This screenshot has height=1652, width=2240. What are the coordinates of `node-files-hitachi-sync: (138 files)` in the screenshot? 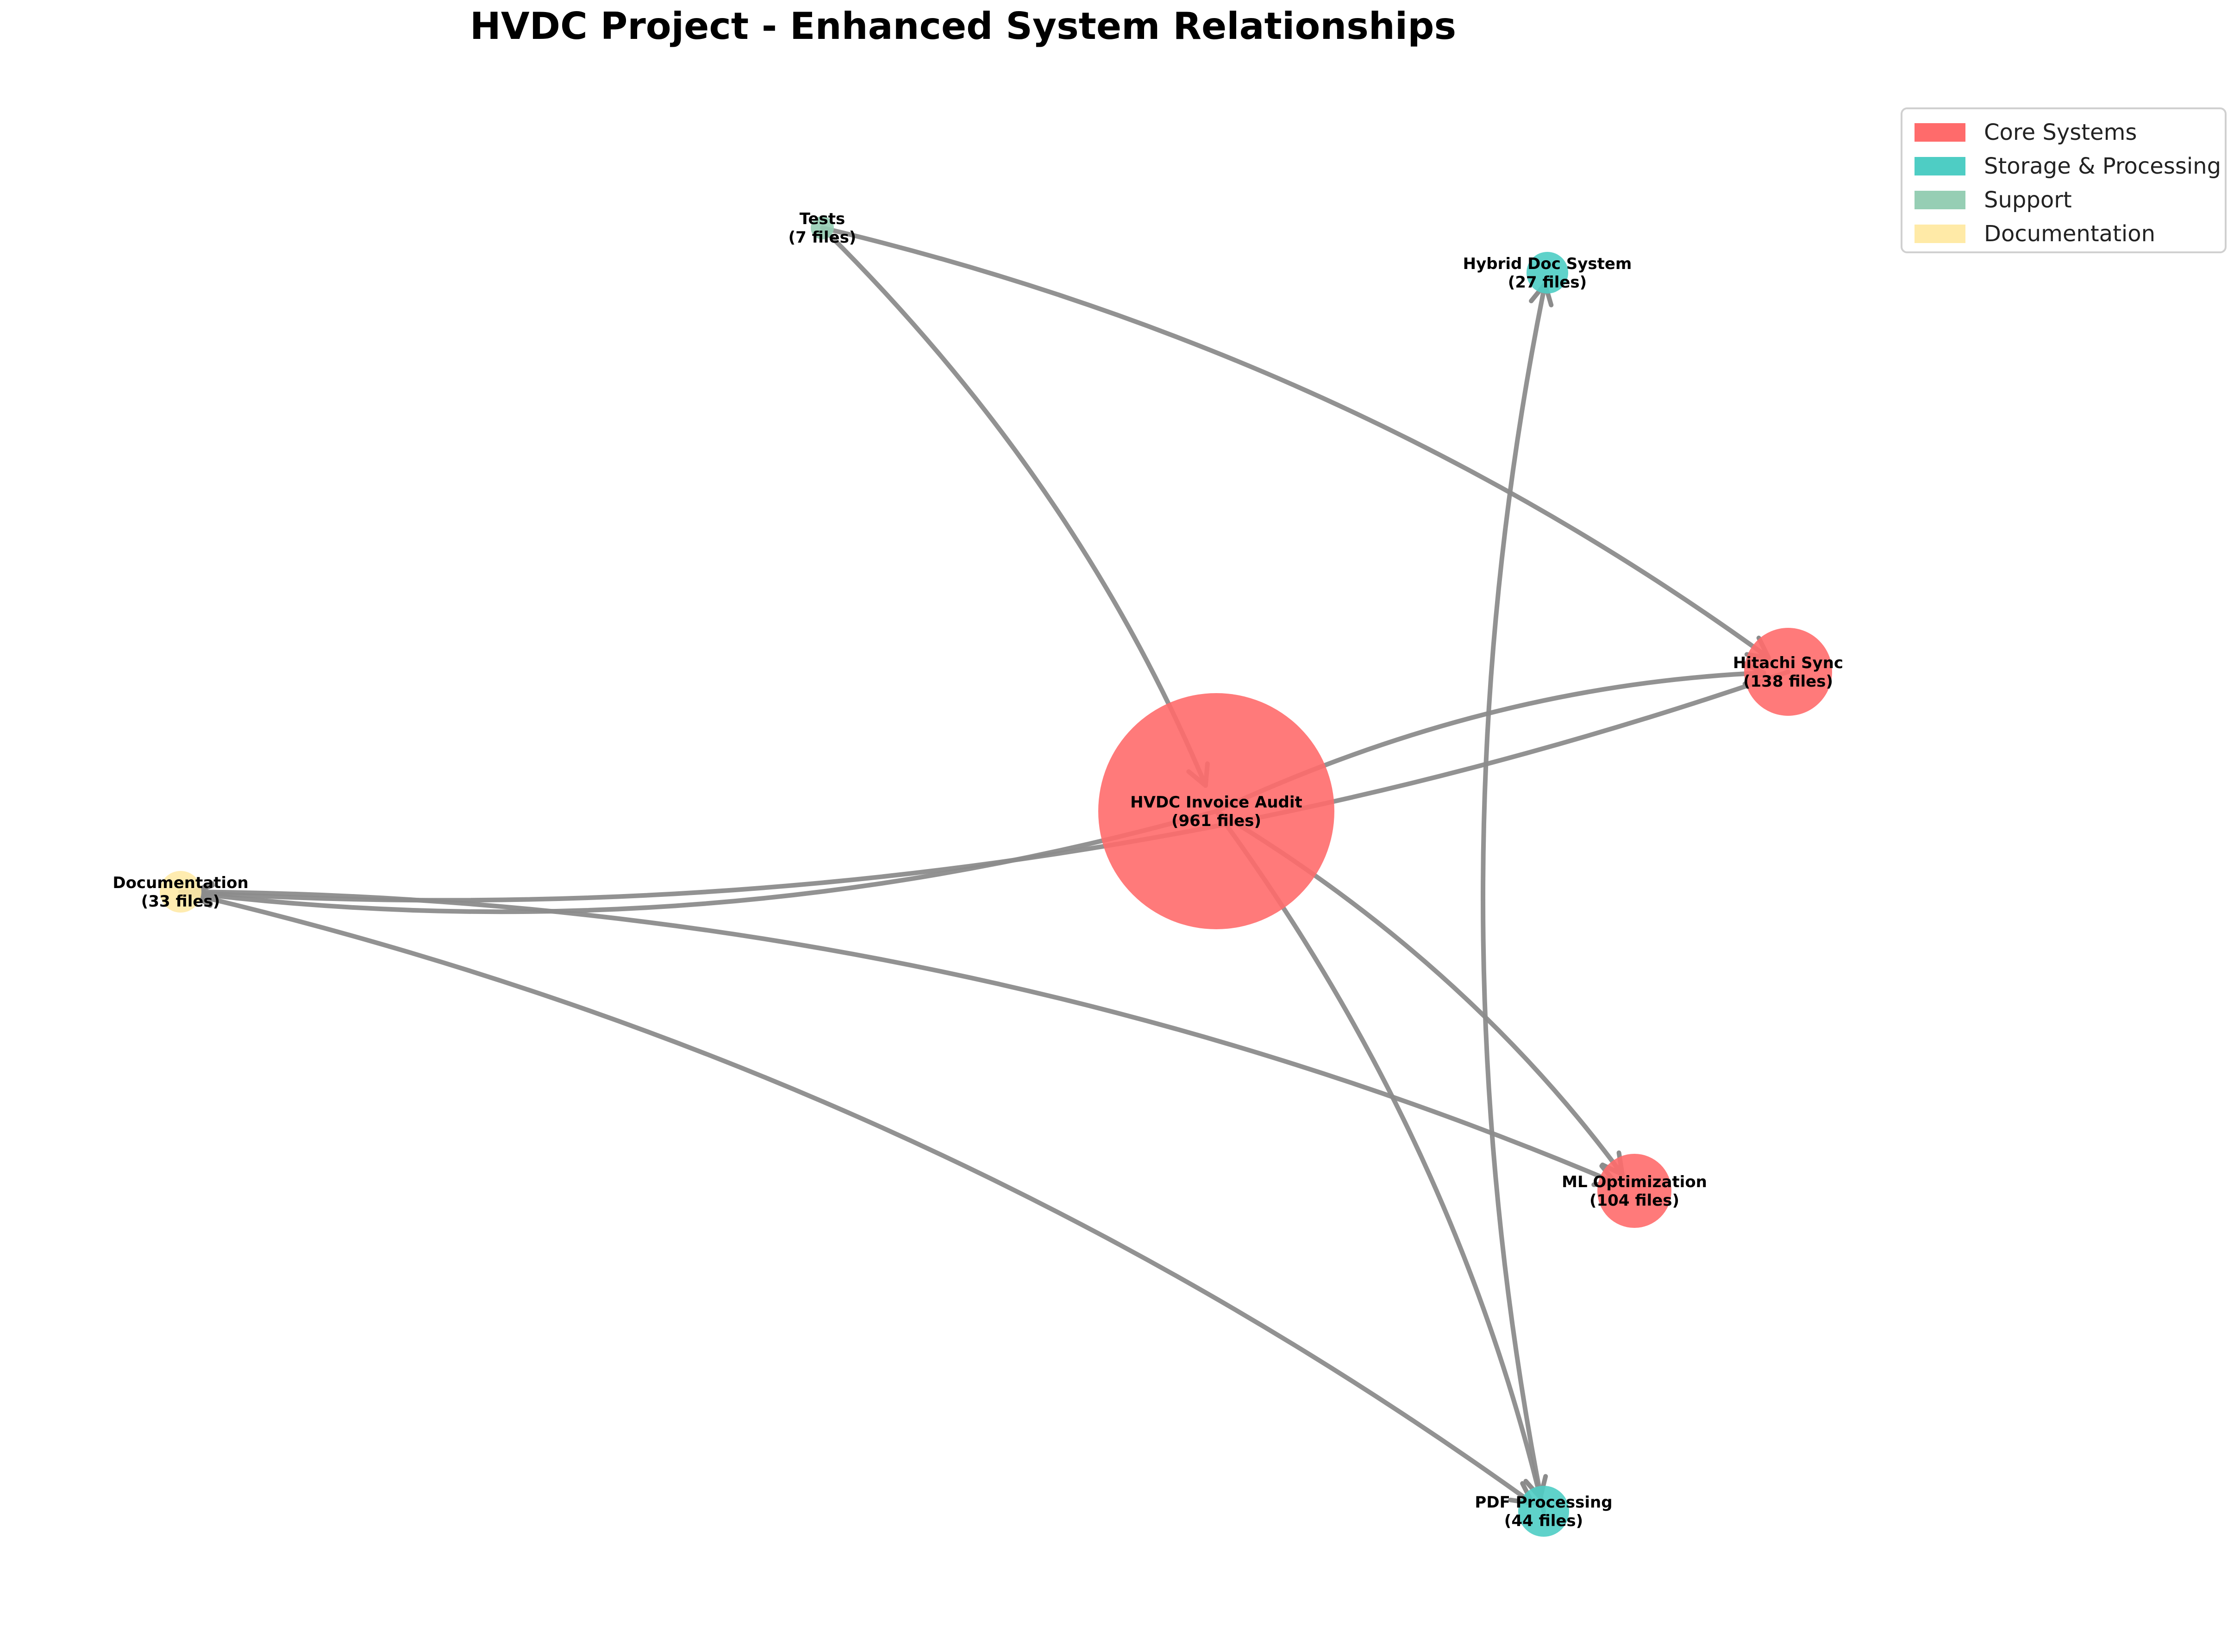 It's located at (1788, 681).